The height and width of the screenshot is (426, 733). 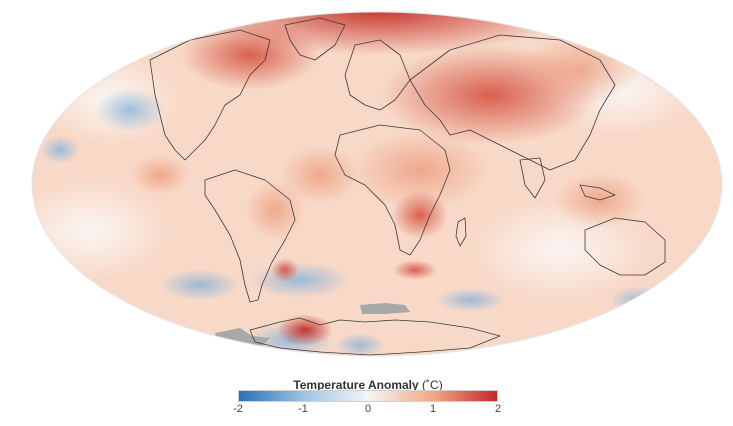 I want to click on legend-tick-label: -1, so click(x=303, y=409).